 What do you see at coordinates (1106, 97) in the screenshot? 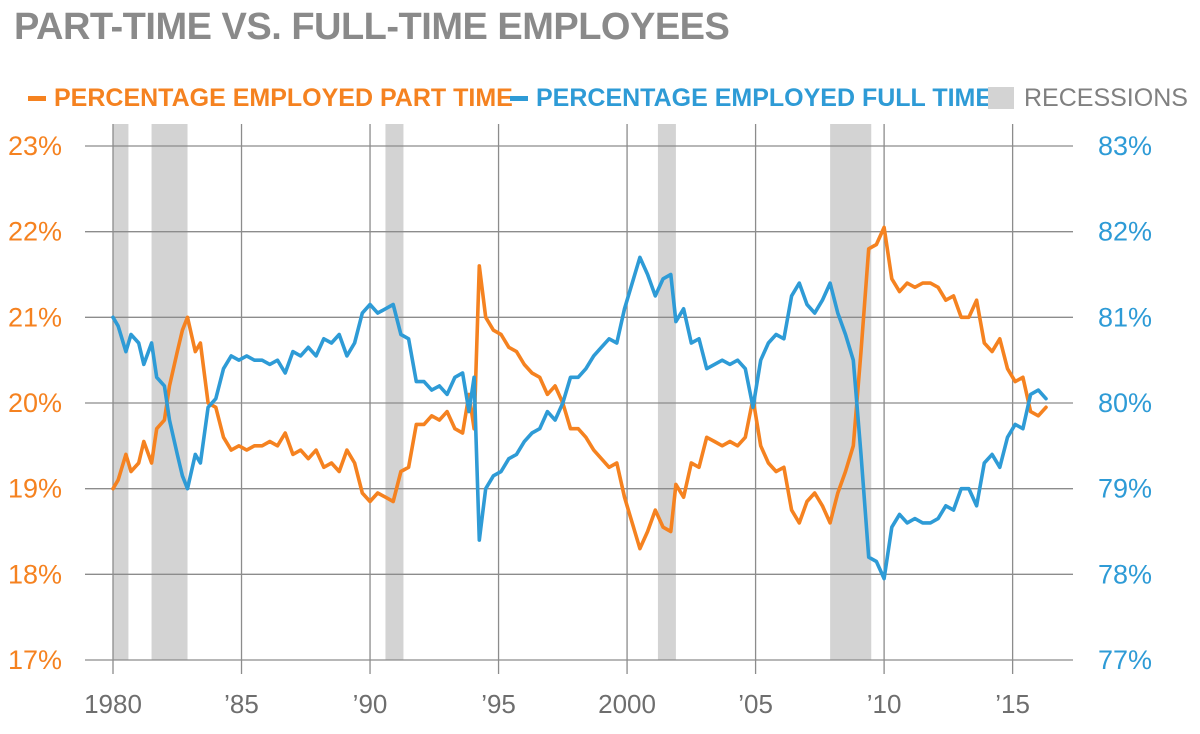
I see `legend-label-recessions: RECESSIONS` at bounding box center [1106, 97].